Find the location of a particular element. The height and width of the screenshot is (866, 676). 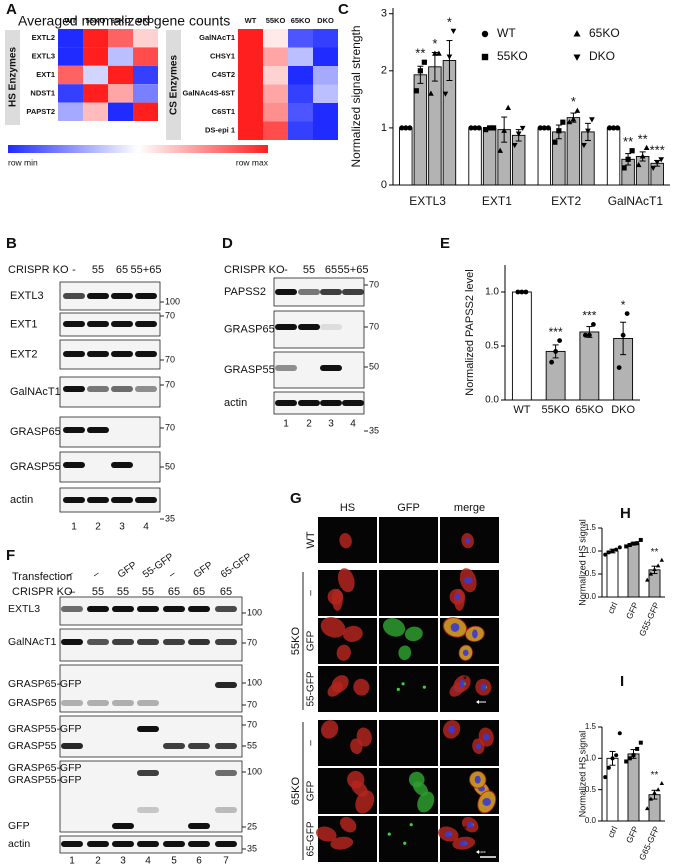

x-tick-label: DKO is located at coordinates (623, 410).